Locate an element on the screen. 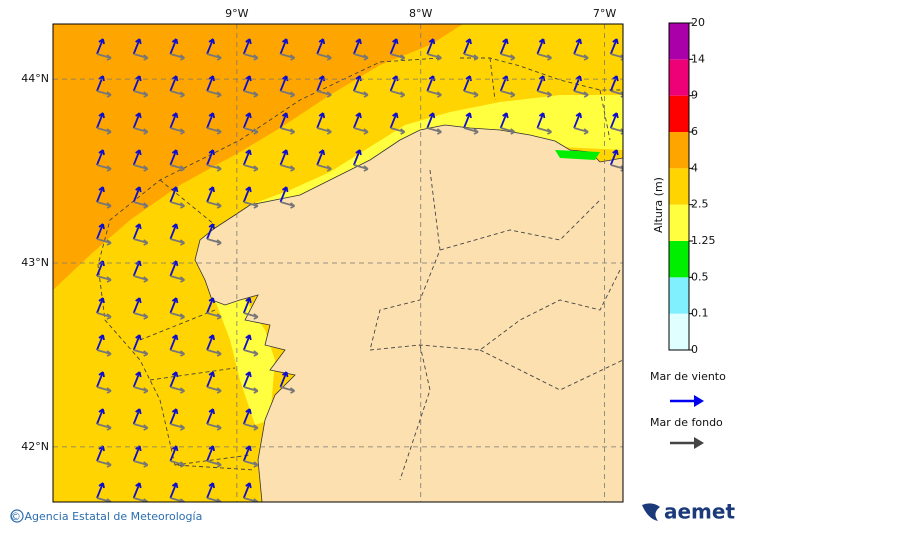  lon-label: 7°W is located at coordinates (604, 13).